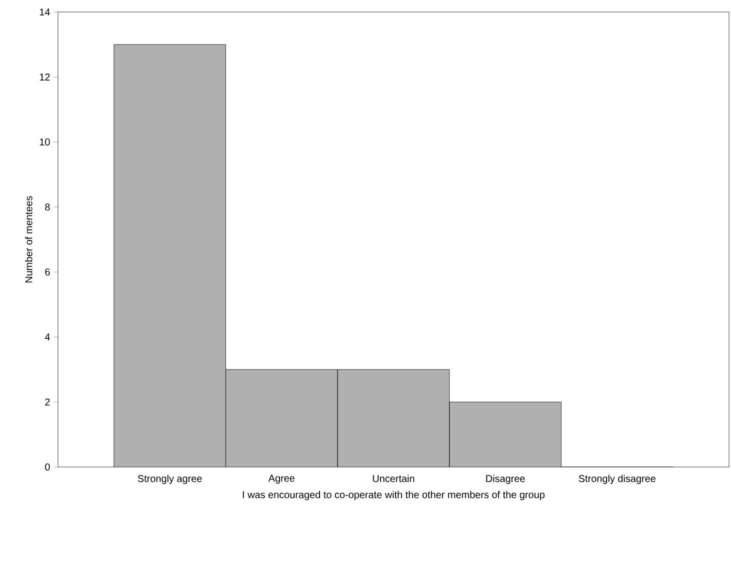 This screenshot has width=731, height=563. Describe the element at coordinates (47, 272) in the screenshot. I see `y-tick-label: 6` at that location.